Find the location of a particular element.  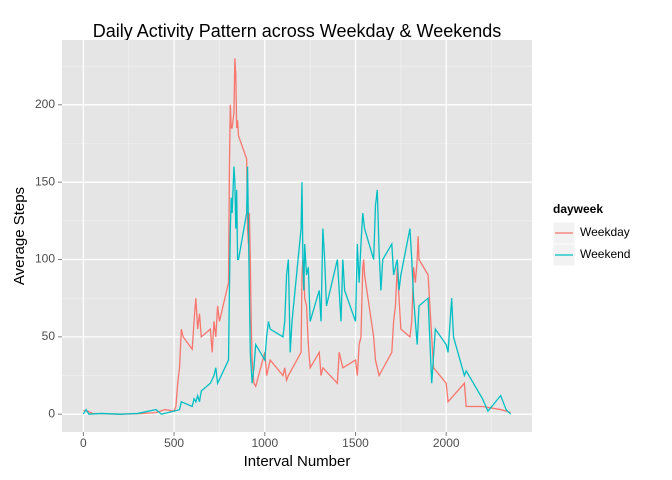

x-tick-label: 0 is located at coordinates (83, 443).